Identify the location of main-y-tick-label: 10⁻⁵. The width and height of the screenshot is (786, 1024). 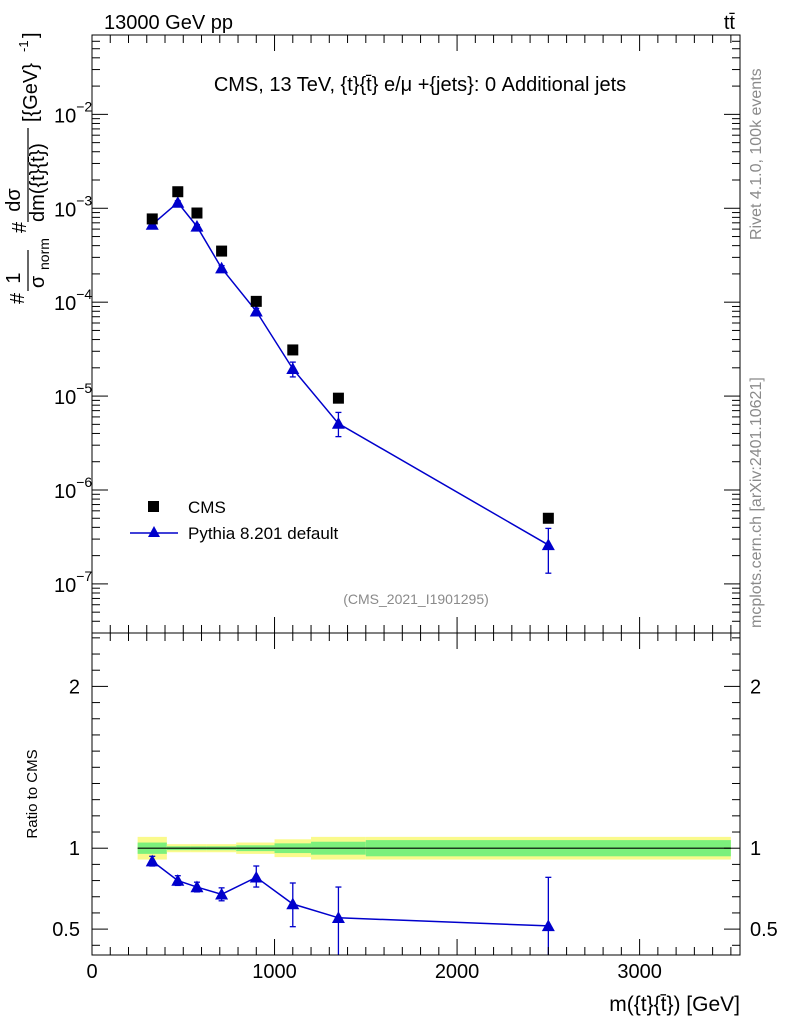
(73, 394).